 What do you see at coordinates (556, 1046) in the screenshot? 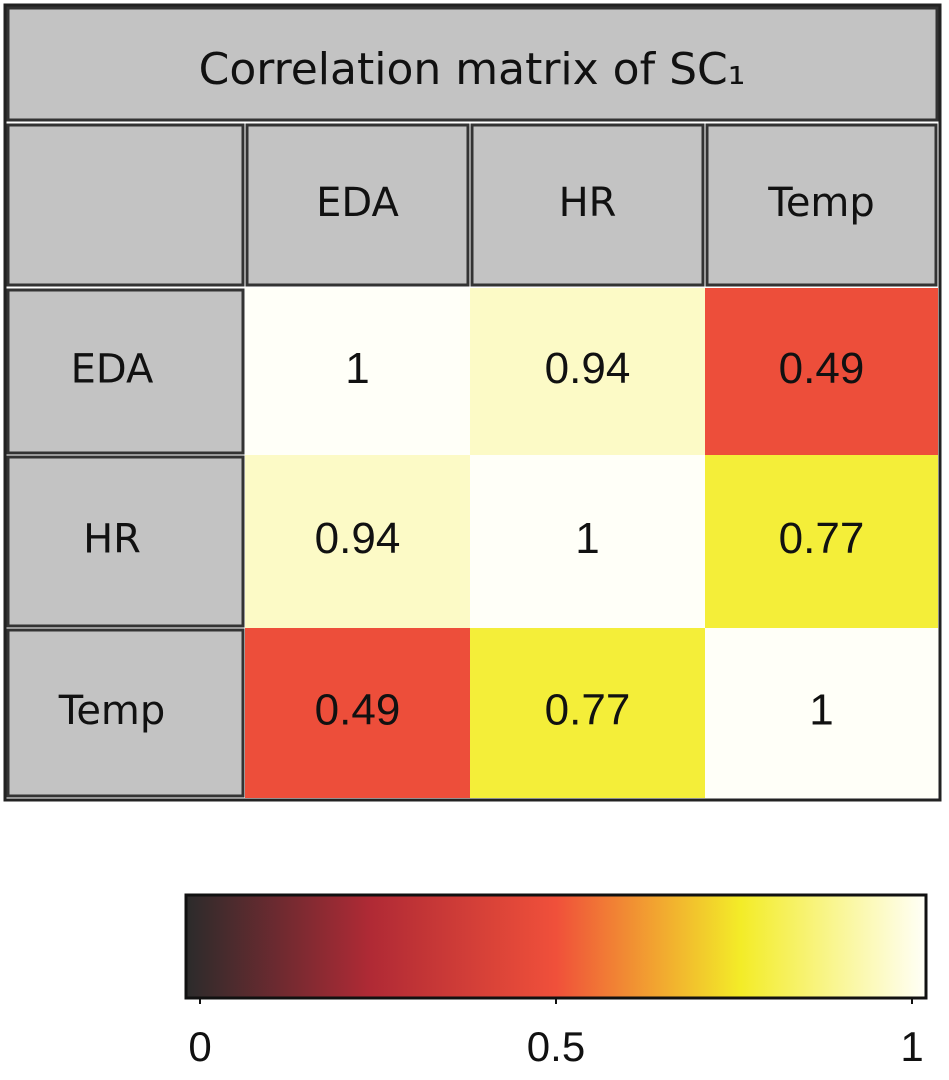
I see `colorbar-tick-label: 0.5` at bounding box center [556, 1046].